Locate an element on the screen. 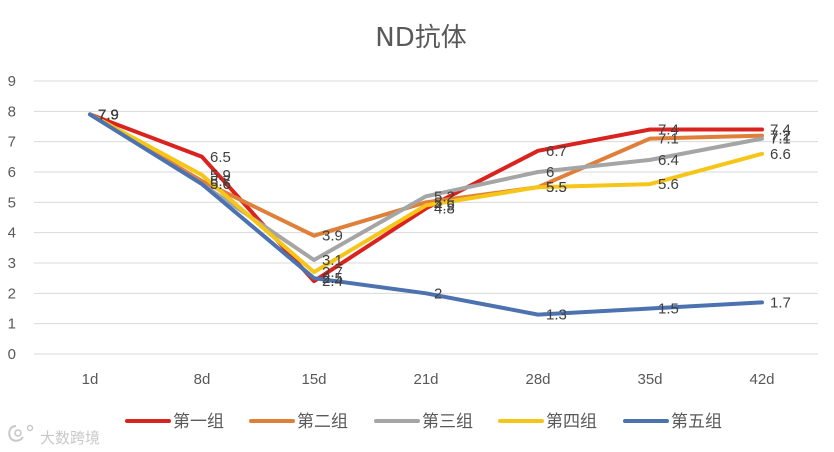  data-label: 1.7 is located at coordinates (780, 302).